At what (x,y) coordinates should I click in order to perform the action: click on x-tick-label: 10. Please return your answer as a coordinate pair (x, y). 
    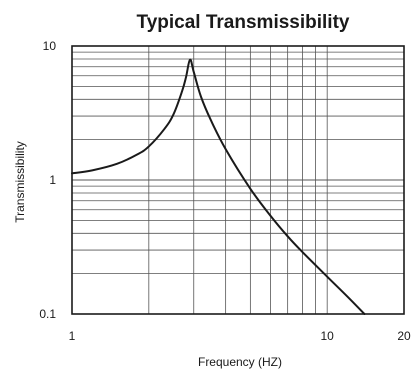
    Looking at the image, I should click on (328, 336).